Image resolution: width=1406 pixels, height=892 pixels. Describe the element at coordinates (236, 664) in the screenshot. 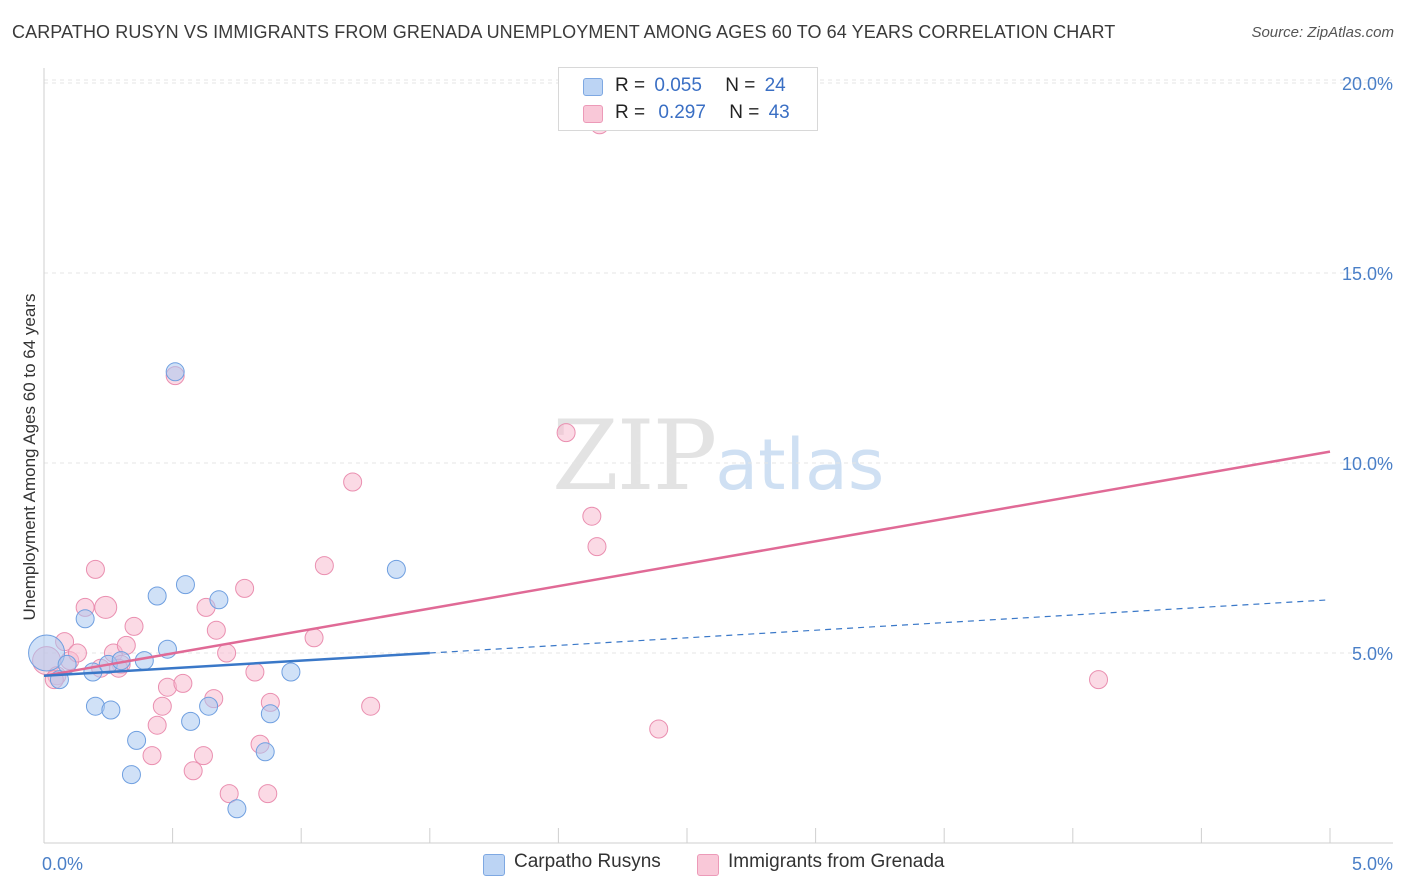

I see `trend-line-carpatho` at that location.